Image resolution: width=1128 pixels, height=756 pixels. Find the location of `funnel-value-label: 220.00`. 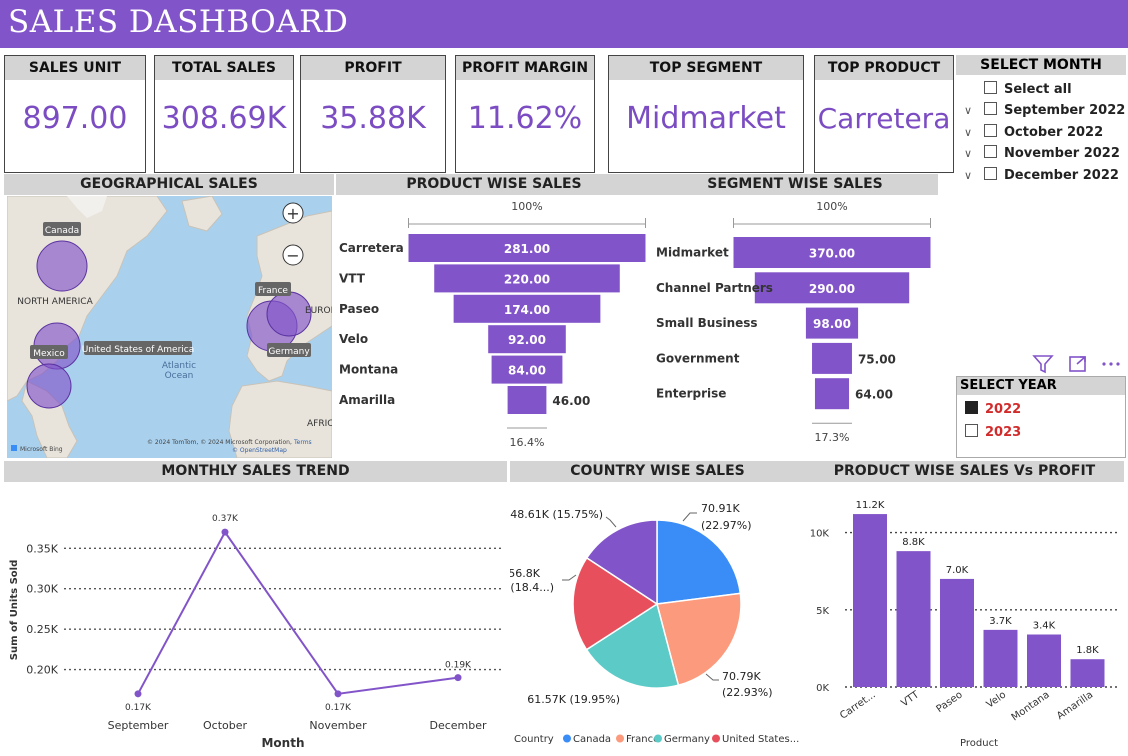

funnel-value-label: 220.00 is located at coordinates (527, 279).